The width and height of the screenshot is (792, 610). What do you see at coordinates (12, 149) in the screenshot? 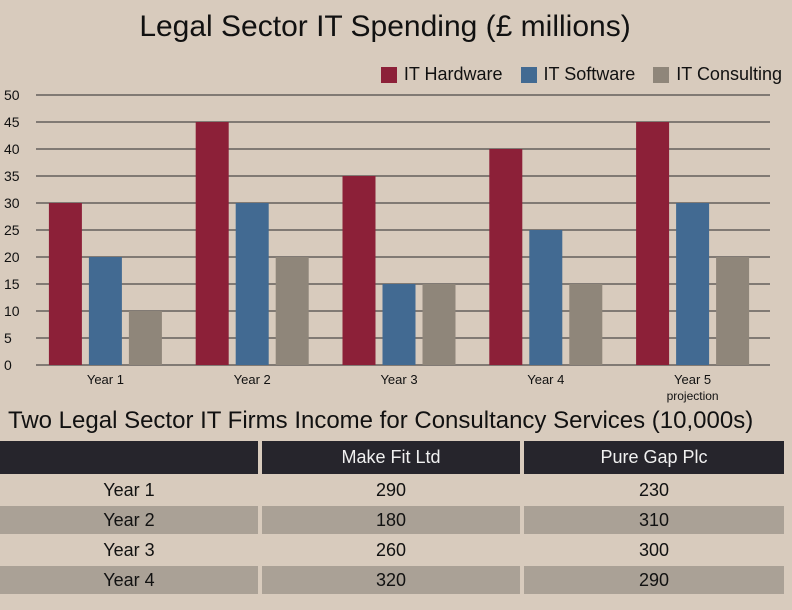
I see `y-tick-label: 40` at bounding box center [12, 149].